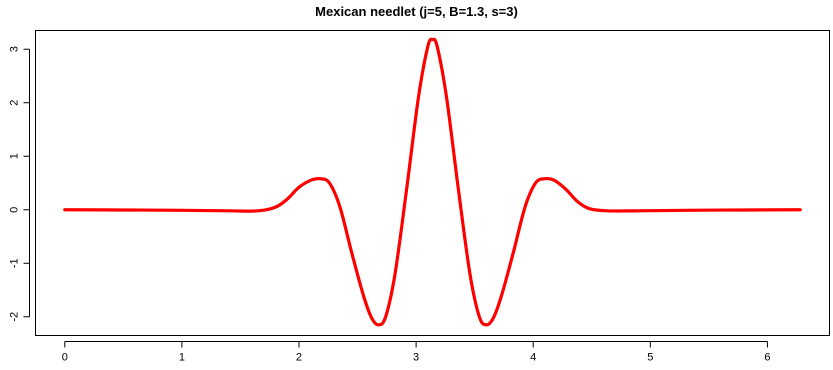  What do you see at coordinates (19, 184) in the screenshot?
I see `y-axis: -2 -1 0 1 2 3` at bounding box center [19, 184].